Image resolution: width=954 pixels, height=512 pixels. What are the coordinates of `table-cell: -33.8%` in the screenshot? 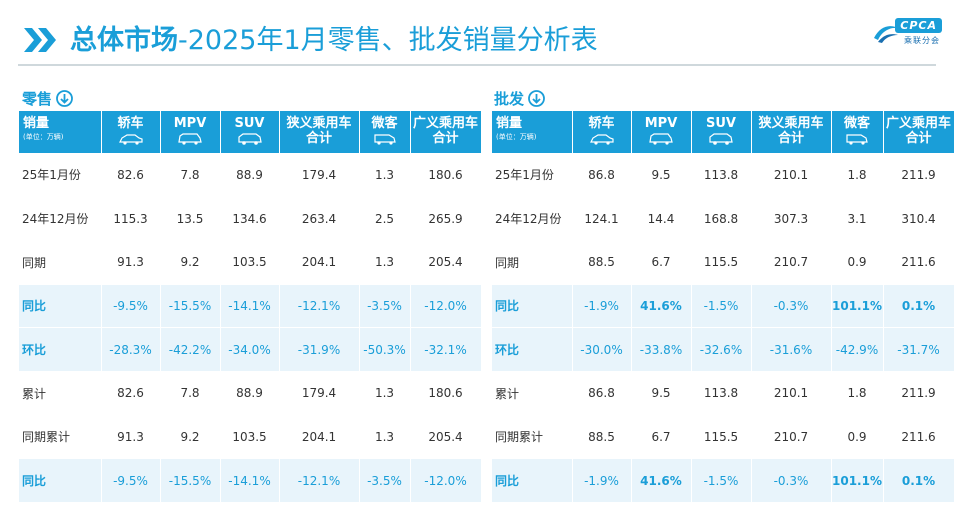 It's located at (661, 349).